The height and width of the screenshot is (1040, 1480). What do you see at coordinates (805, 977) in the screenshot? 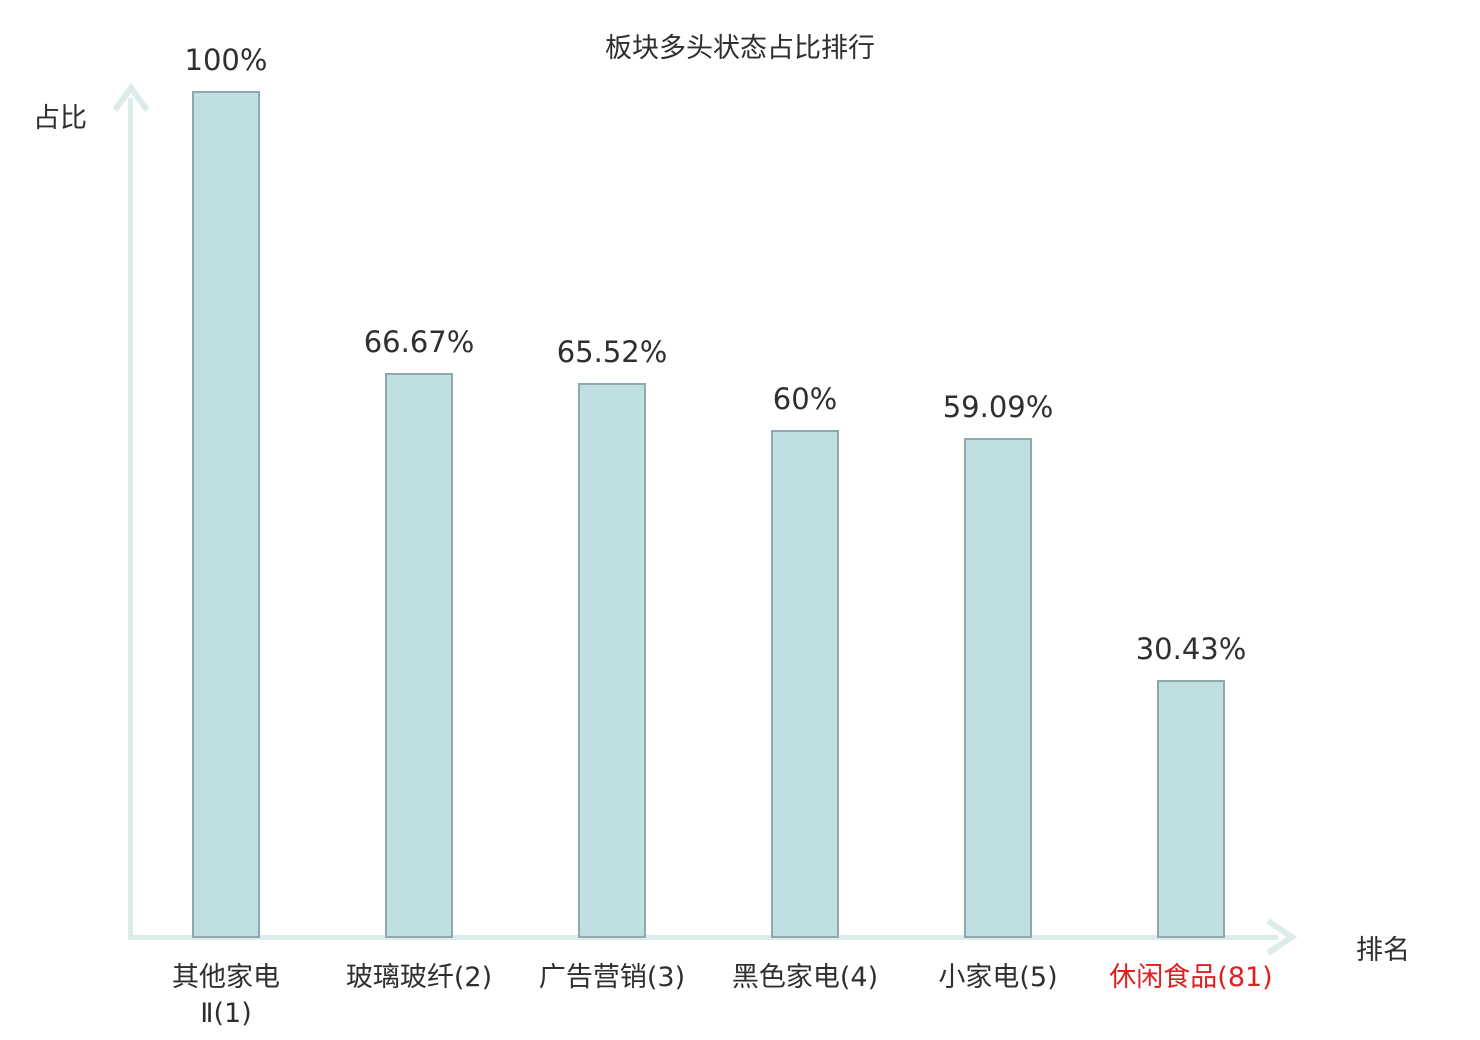
I see `bar-category-label: 黑色家电(4)` at bounding box center [805, 977].